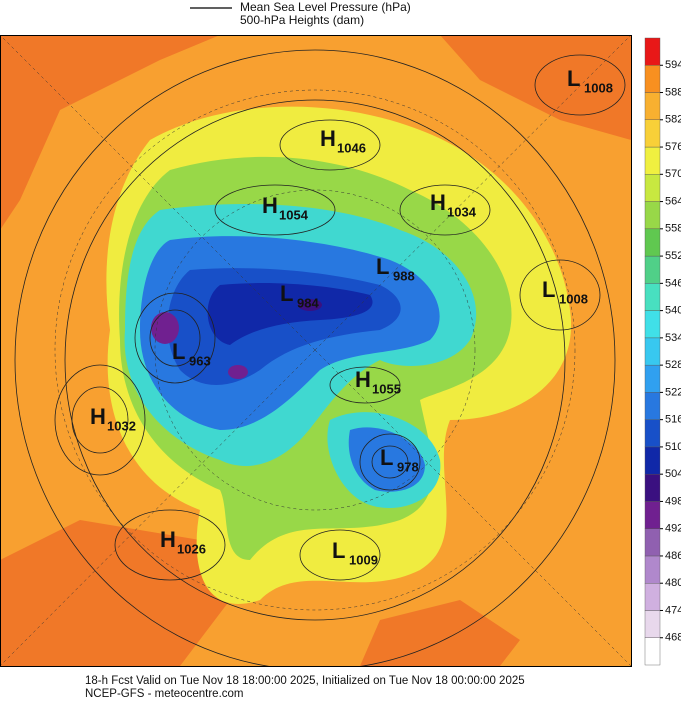 This screenshot has width=681, height=705. What do you see at coordinates (386, 388) in the screenshot?
I see `center-pressure: 1055` at bounding box center [386, 388].